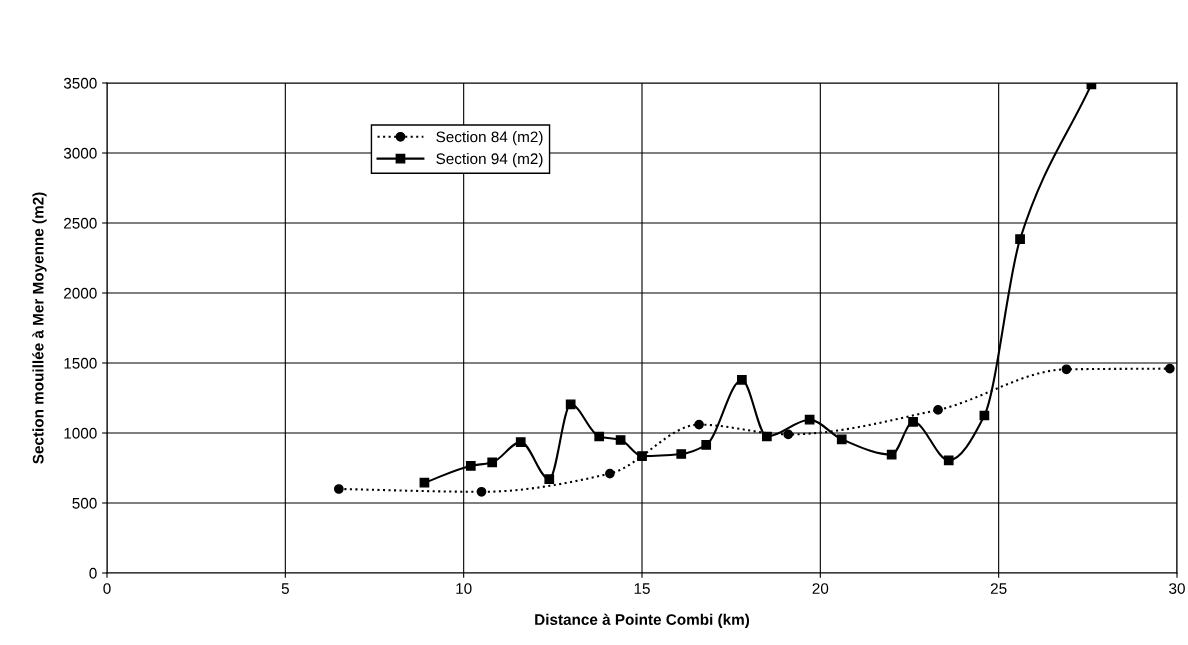 The height and width of the screenshot is (645, 1188). What do you see at coordinates (489, 160) in the screenshot?
I see `legend-label: Section 94 (m2)` at bounding box center [489, 160].